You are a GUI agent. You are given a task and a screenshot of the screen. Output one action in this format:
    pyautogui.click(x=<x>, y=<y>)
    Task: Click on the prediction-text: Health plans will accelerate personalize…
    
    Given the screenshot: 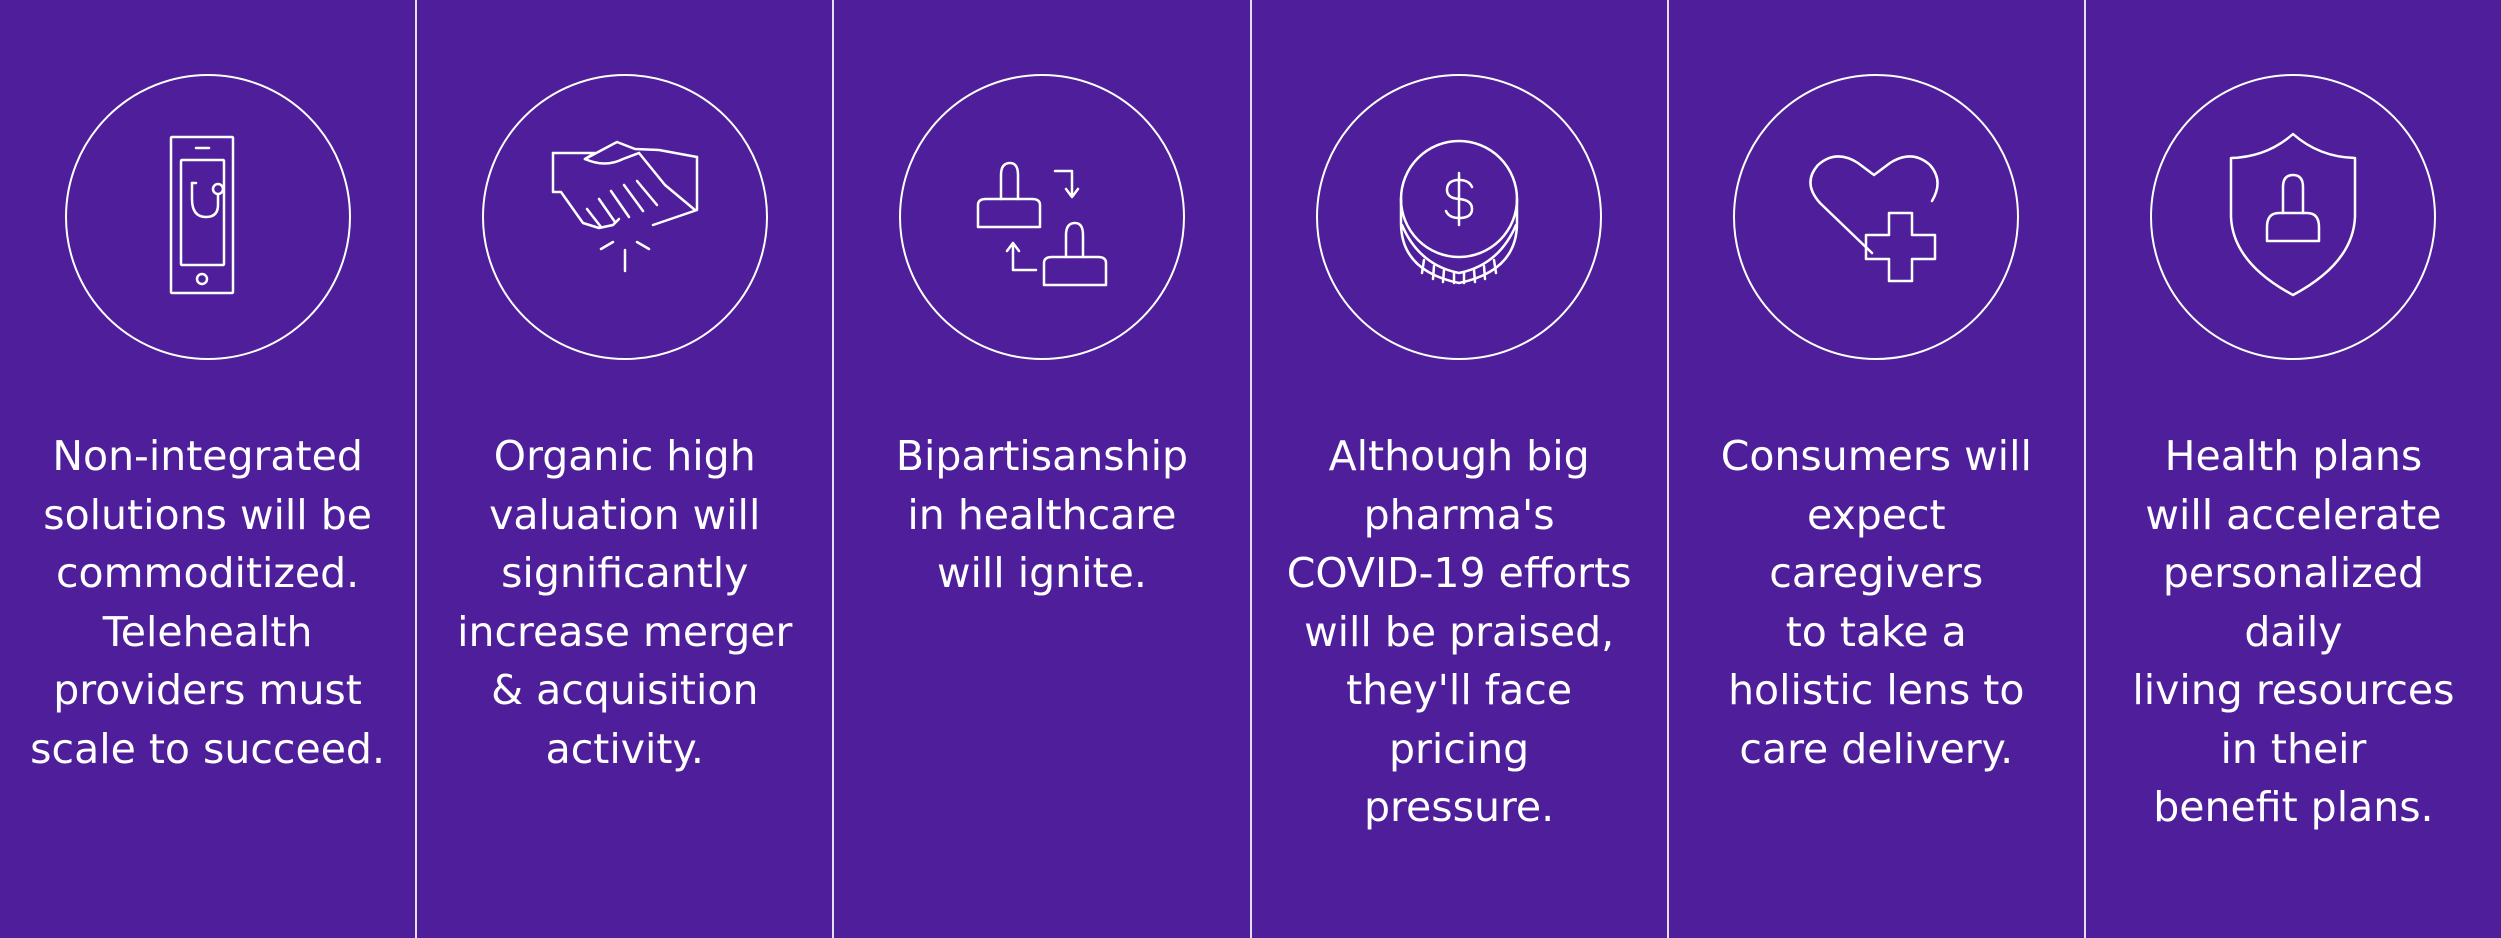 What is the action you would take?
    pyautogui.click(x=2293, y=631)
    